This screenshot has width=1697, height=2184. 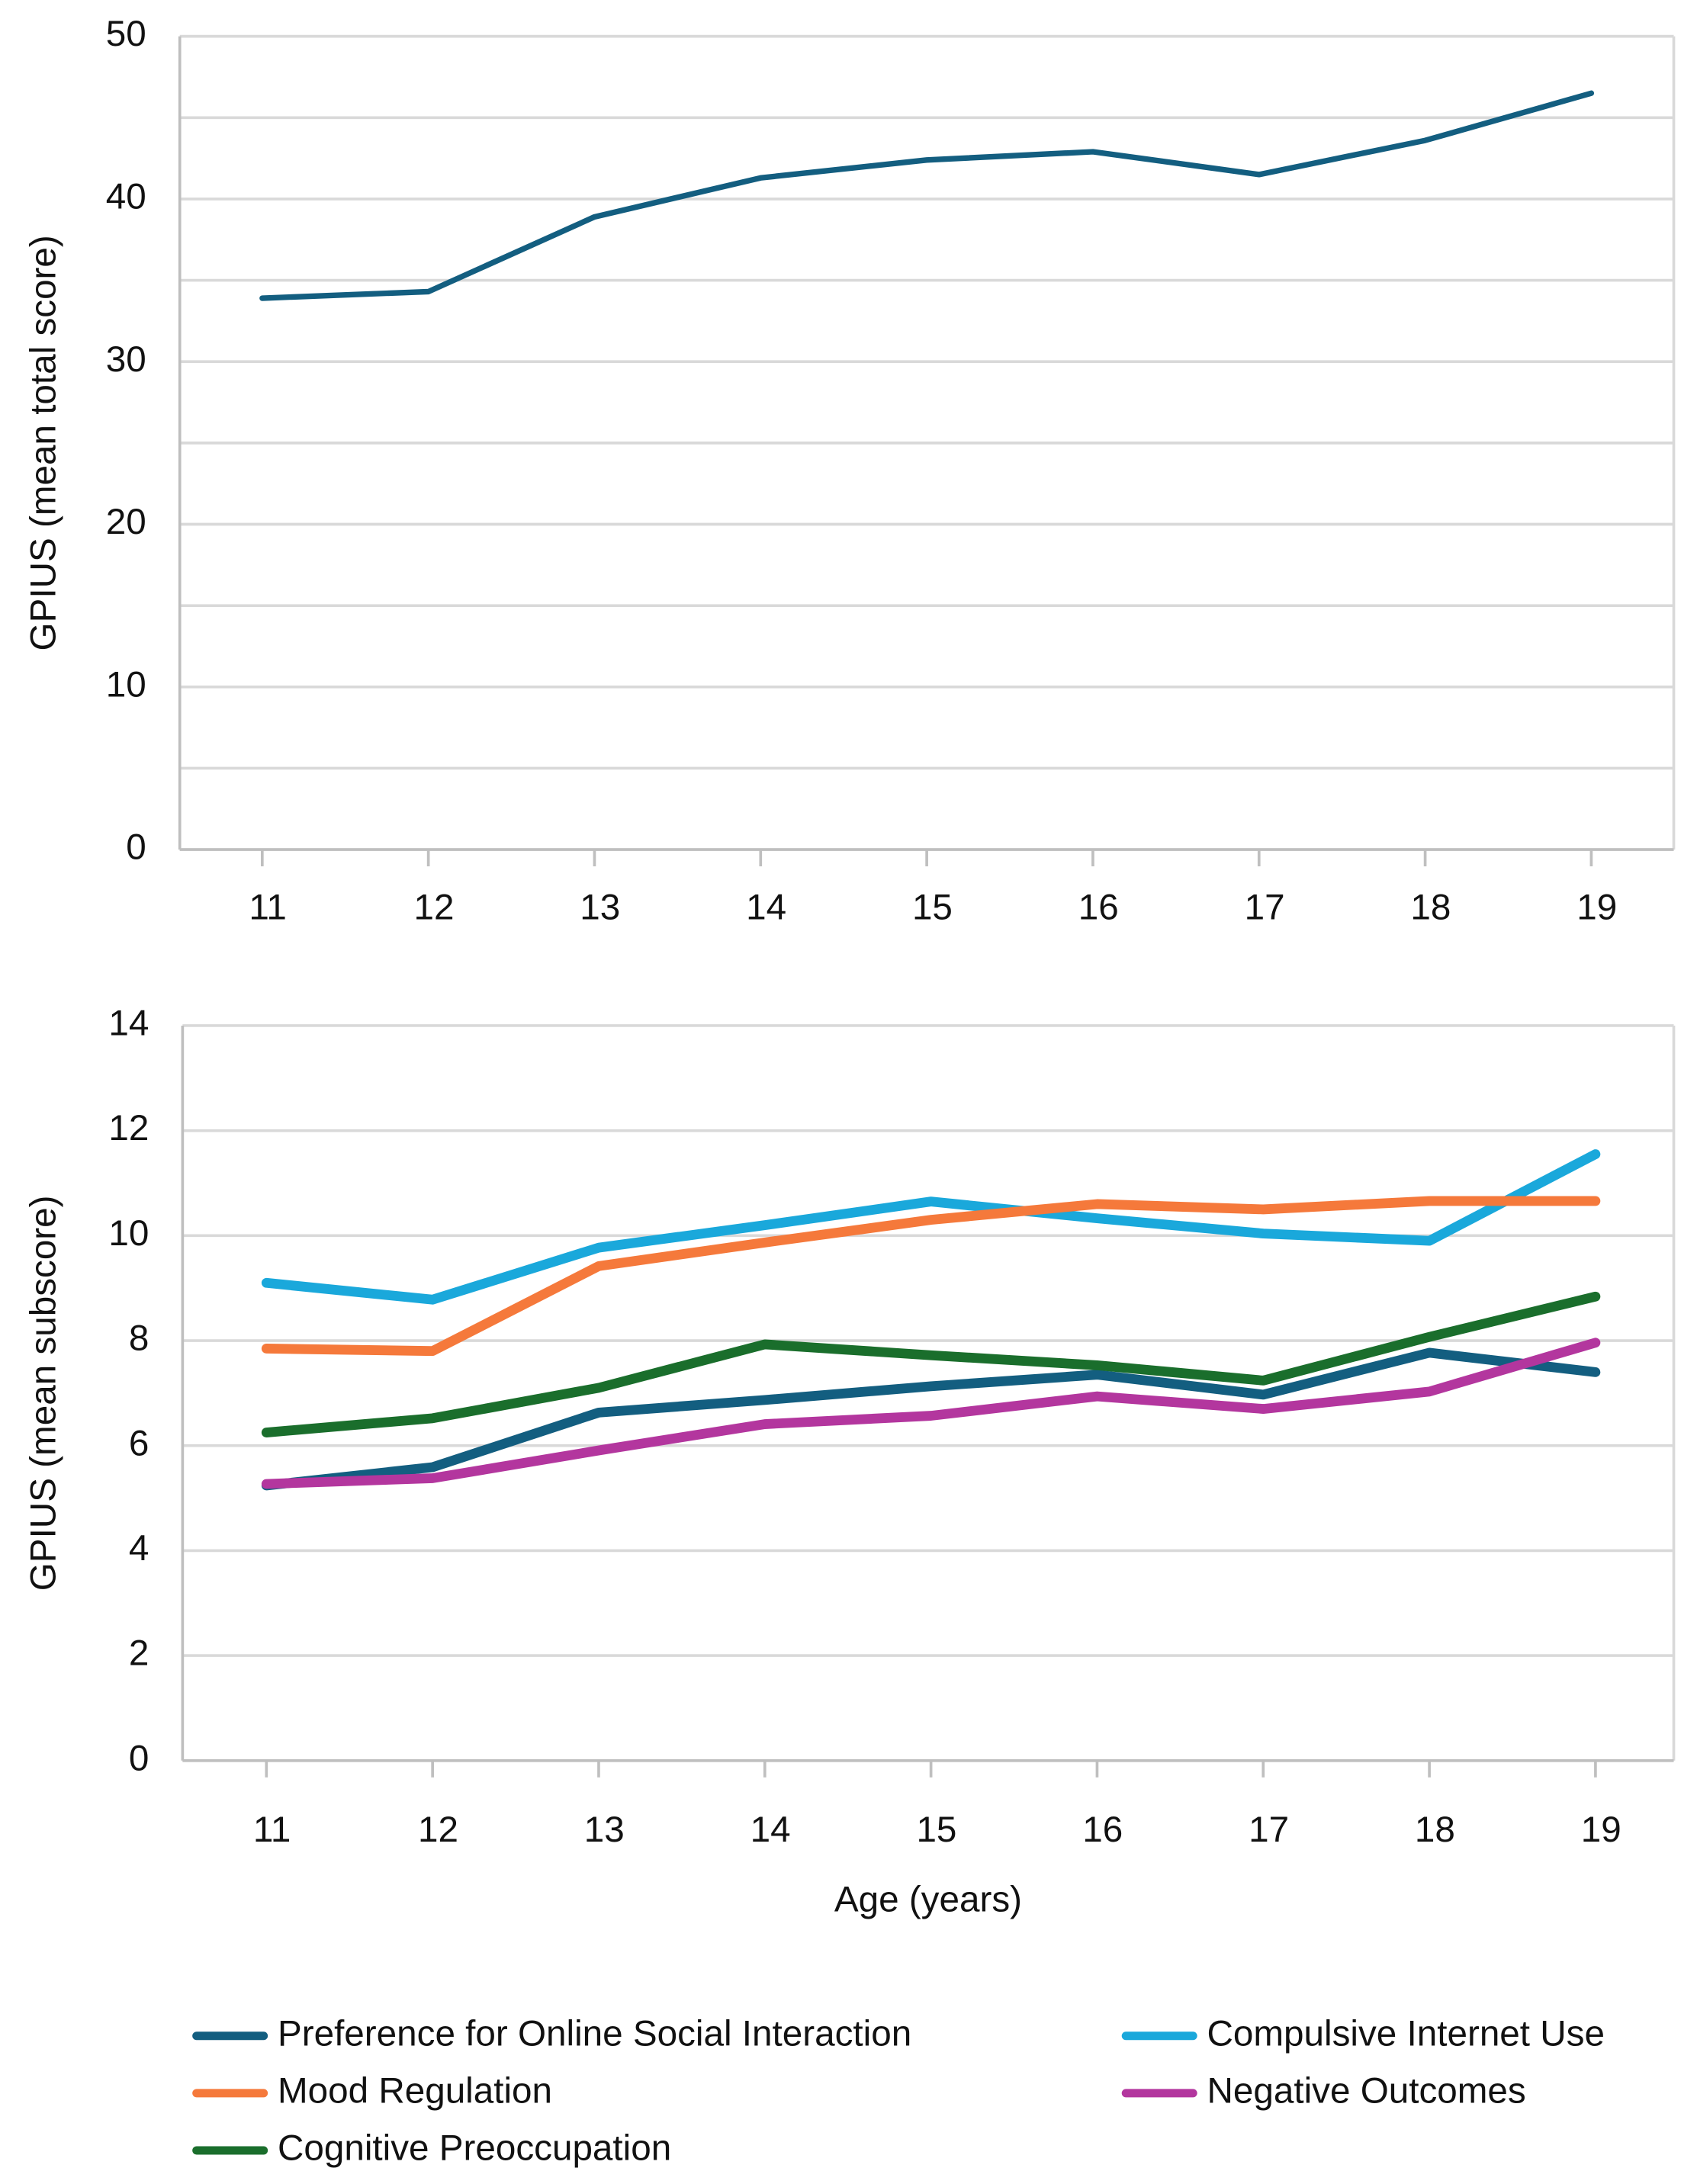 I want to click on y-tick-label: 14, so click(x=128, y=1024).